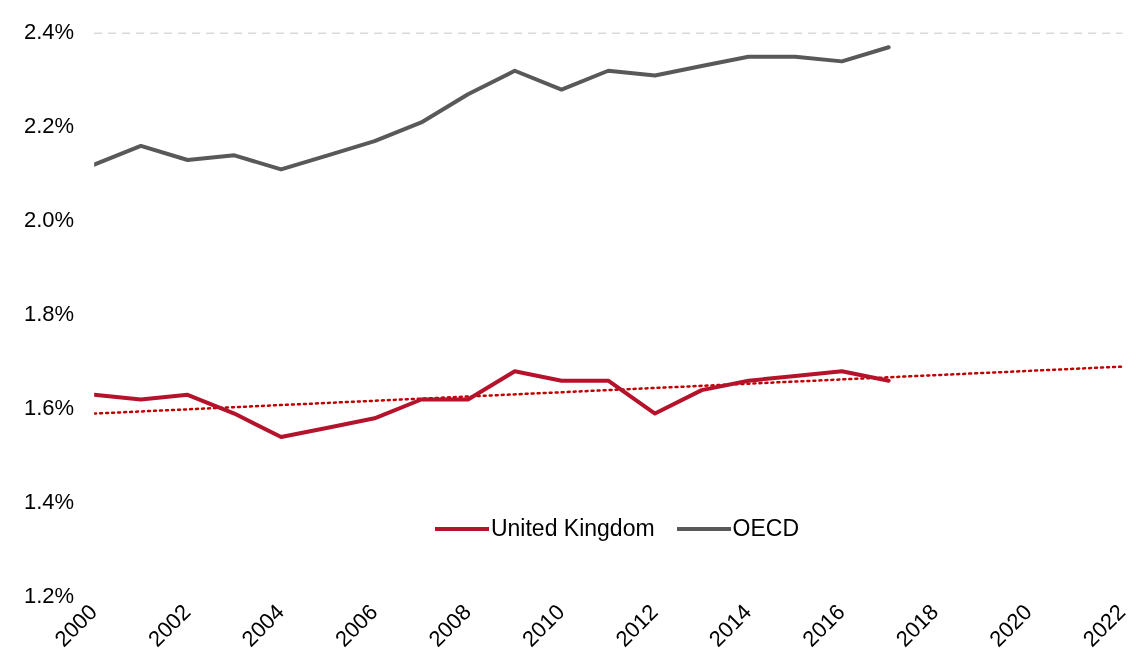 The image size is (1144, 656). Describe the element at coordinates (49, 501) in the screenshot. I see `y-tick-label: 1.4%` at that location.